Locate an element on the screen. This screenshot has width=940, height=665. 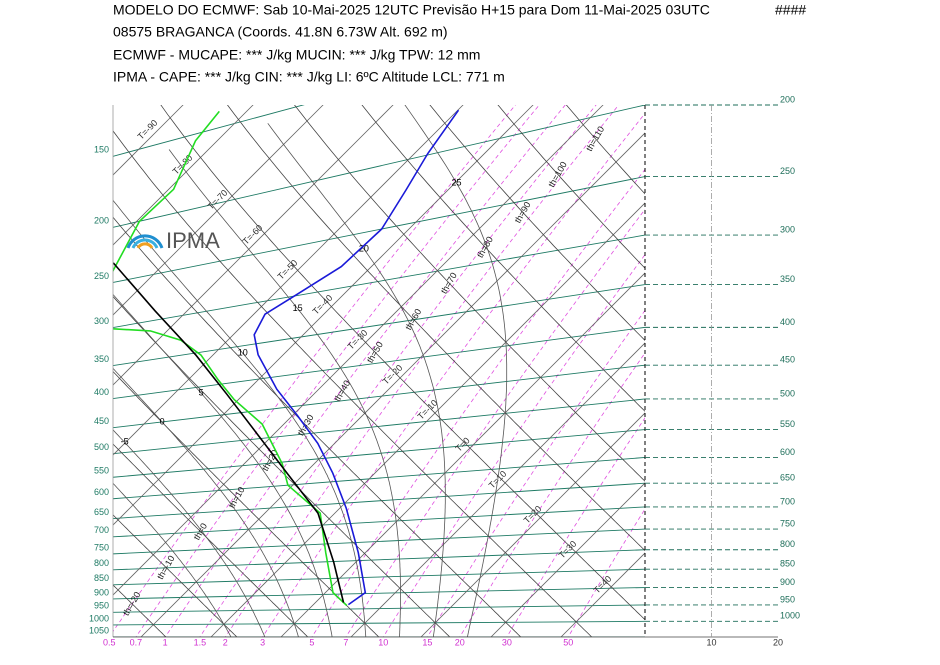
moist-adiabat-label: 20 is located at coordinates (364, 248).